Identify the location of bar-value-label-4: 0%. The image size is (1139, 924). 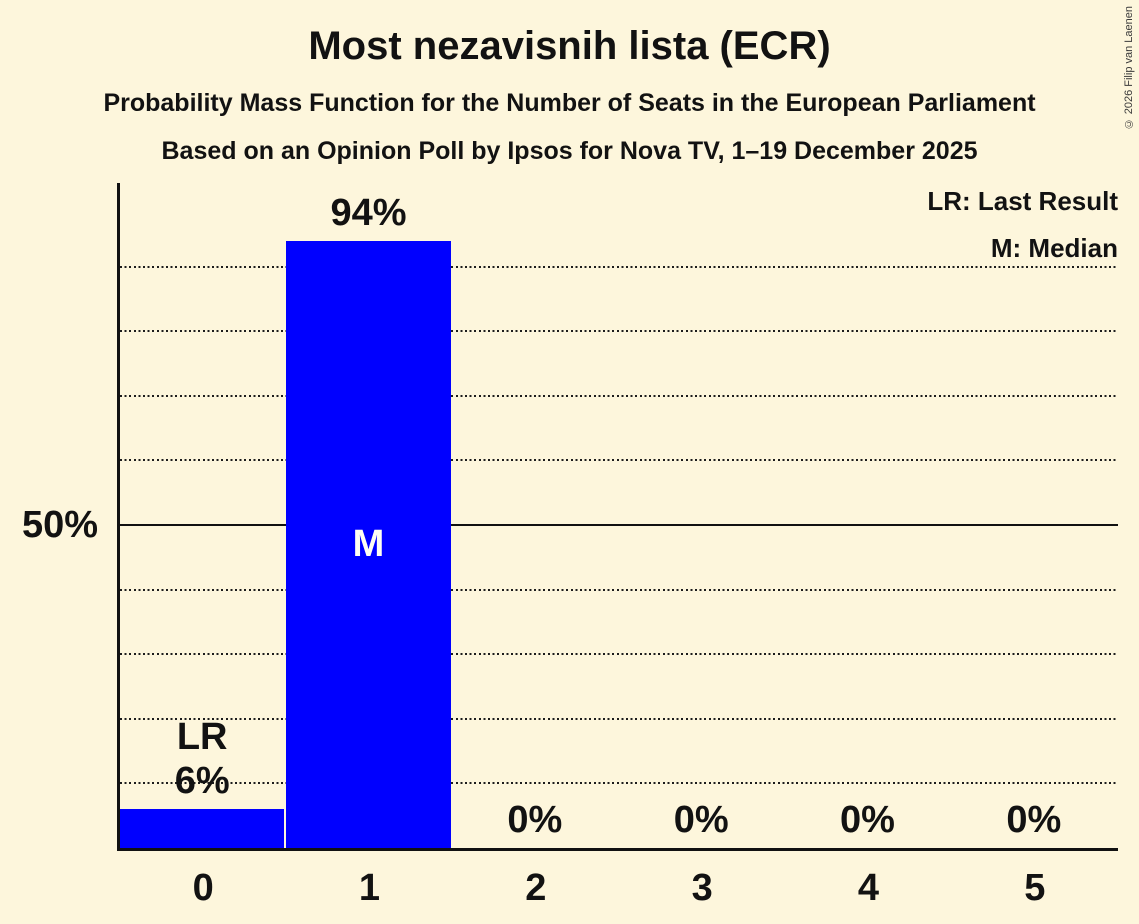
(867, 820).